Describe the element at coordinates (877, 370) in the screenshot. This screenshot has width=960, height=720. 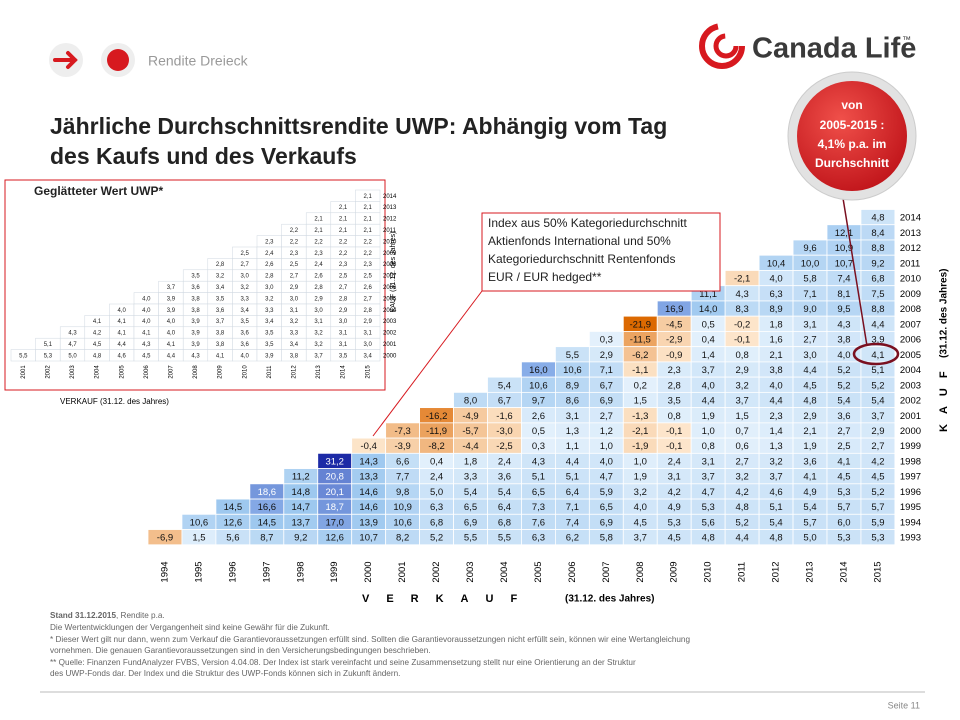
I see `cell-value: 5,1` at that location.